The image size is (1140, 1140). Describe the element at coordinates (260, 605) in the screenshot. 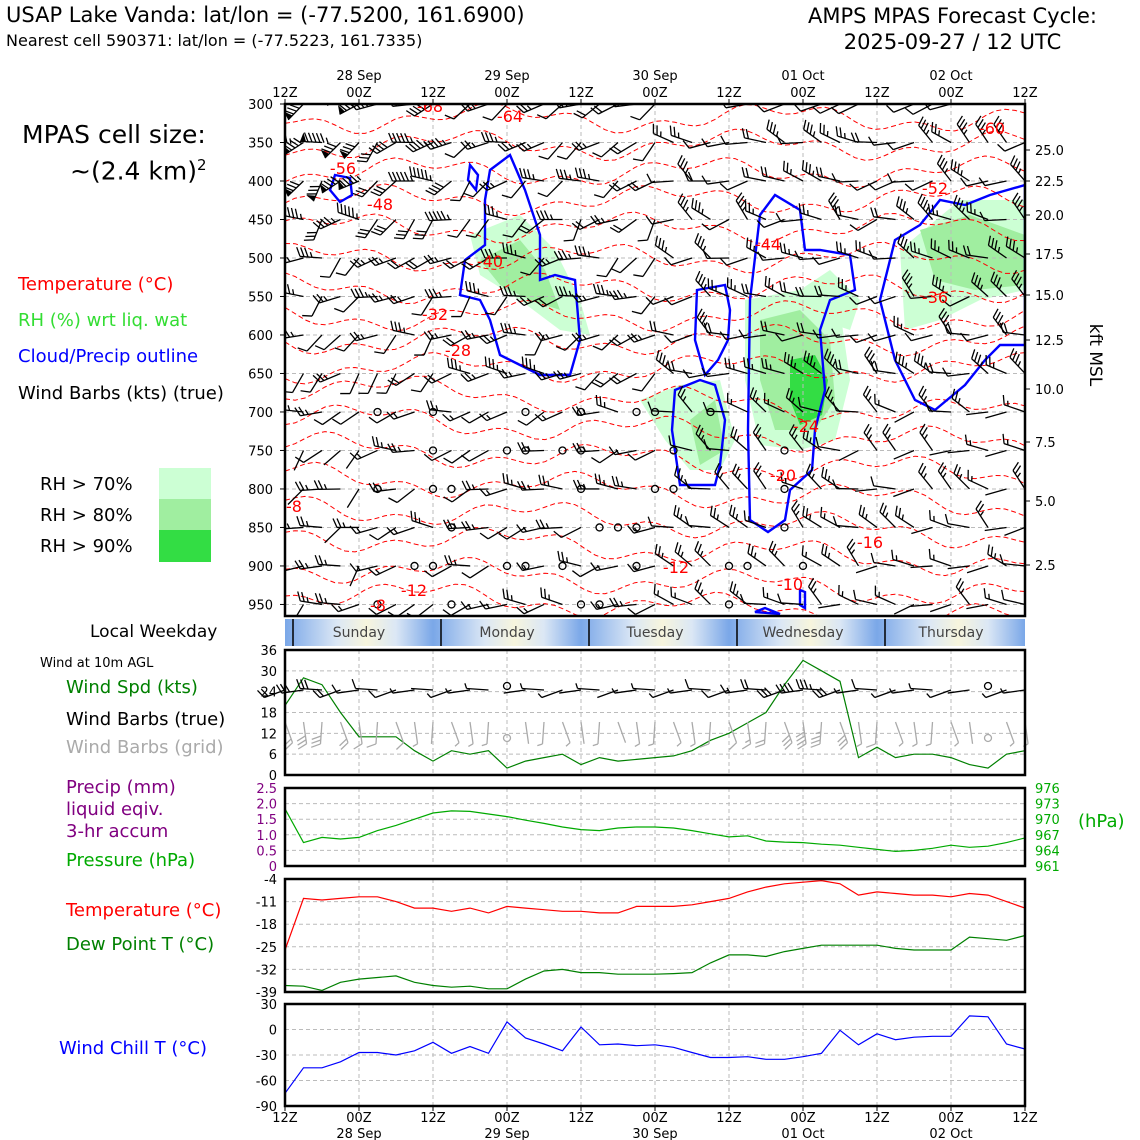

I see `pressure-tick-label: 950` at that location.